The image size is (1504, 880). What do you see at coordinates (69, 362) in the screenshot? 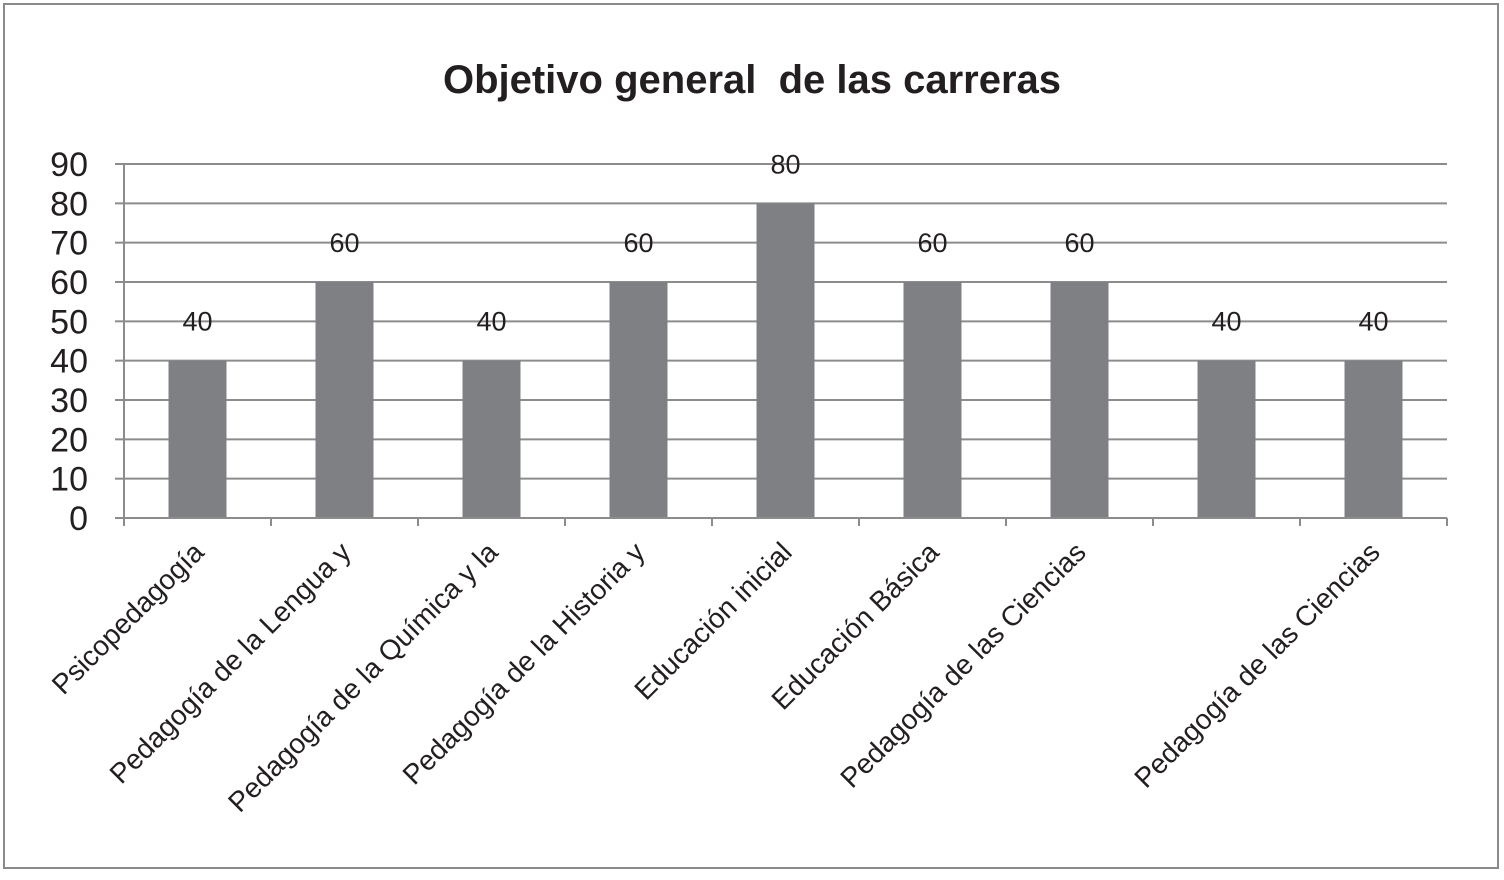
I see `y-tick-label: 40` at bounding box center [69, 362].